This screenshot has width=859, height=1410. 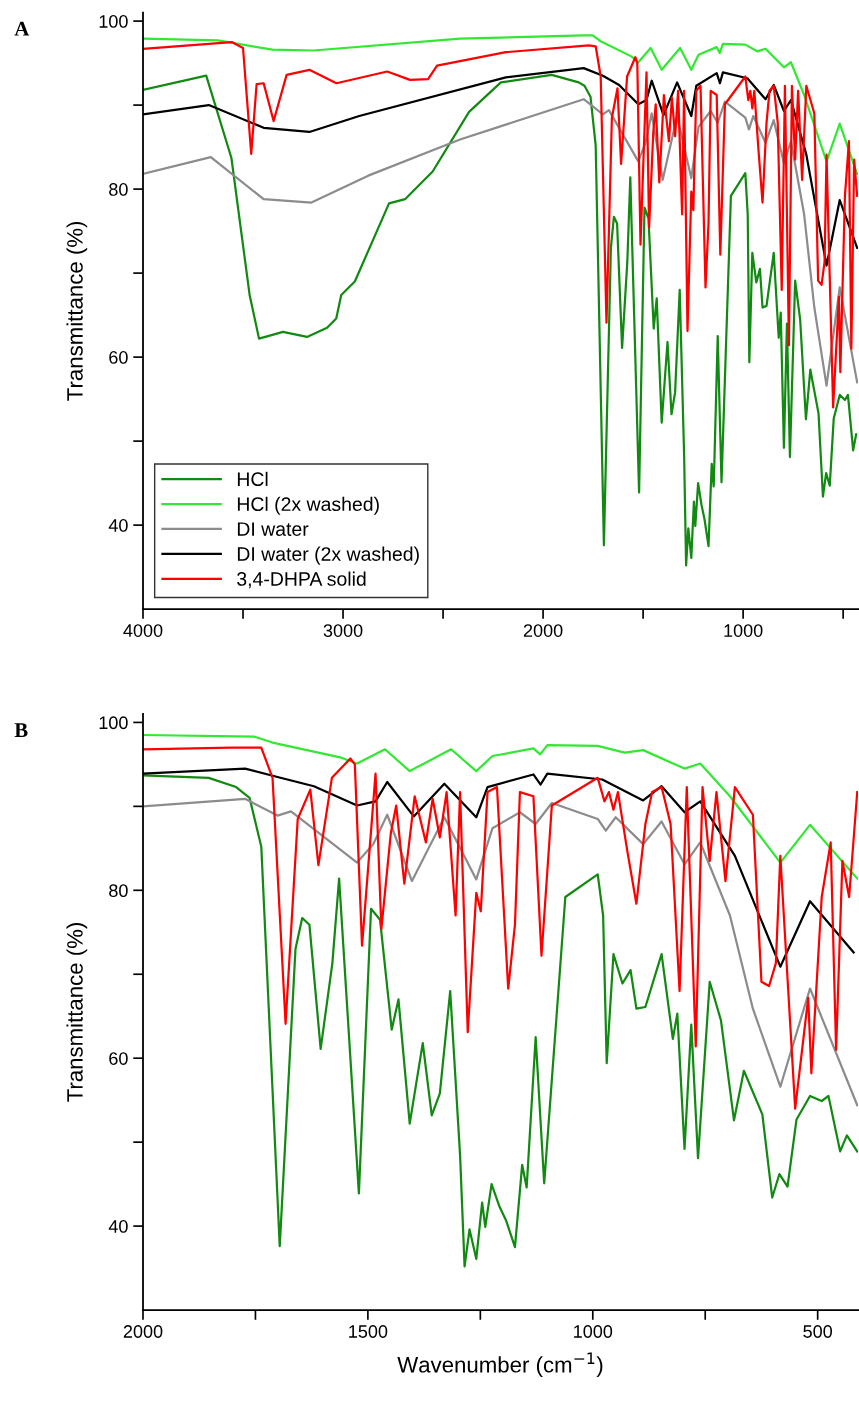 What do you see at coordinates (308, 505) in the screenshot?
I see `legend-label: HCl (2x washed)` at bounding box center [308, 505].